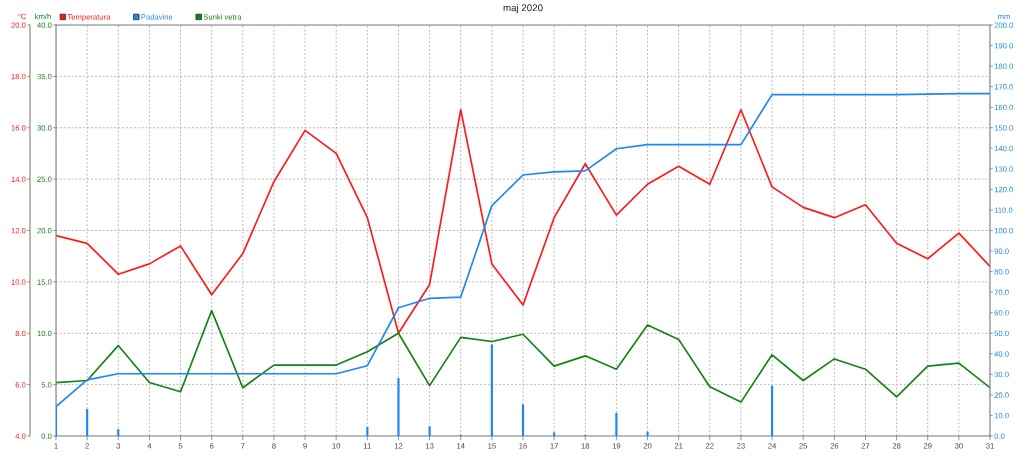 The height and width of the screenshot is (457, 1024). Describe the element at coordinates (523, 9) in the screenshot. I see `chart-title: maj 2020` at that location.